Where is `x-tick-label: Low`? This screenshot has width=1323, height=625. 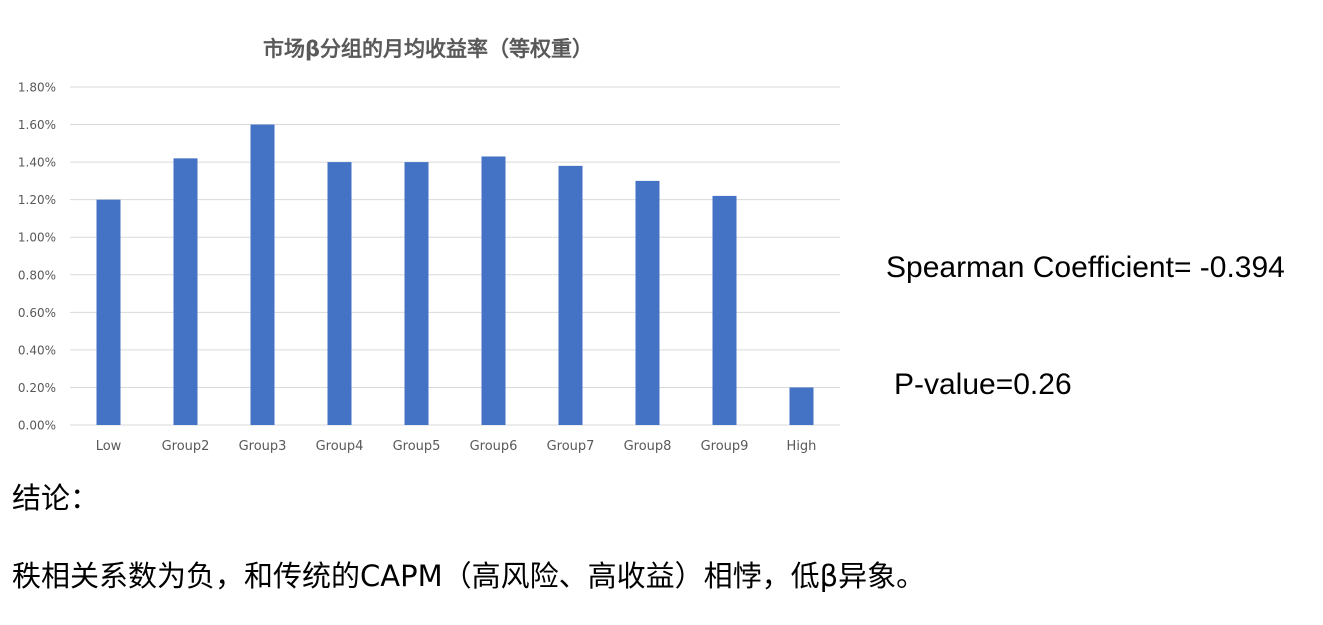 x-tick-label: Low is located at coordinates (109, 446).